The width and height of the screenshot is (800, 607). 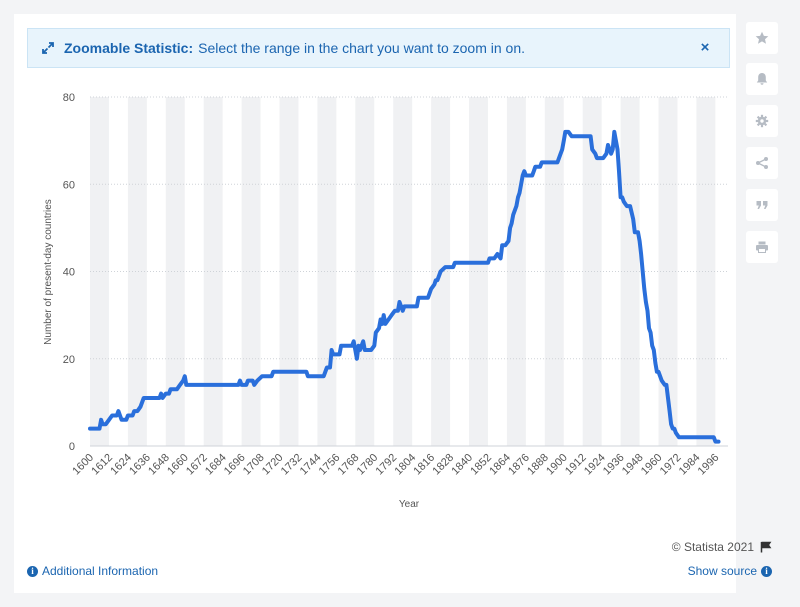 I want to click on cite-button, so click(x=762, y=205).